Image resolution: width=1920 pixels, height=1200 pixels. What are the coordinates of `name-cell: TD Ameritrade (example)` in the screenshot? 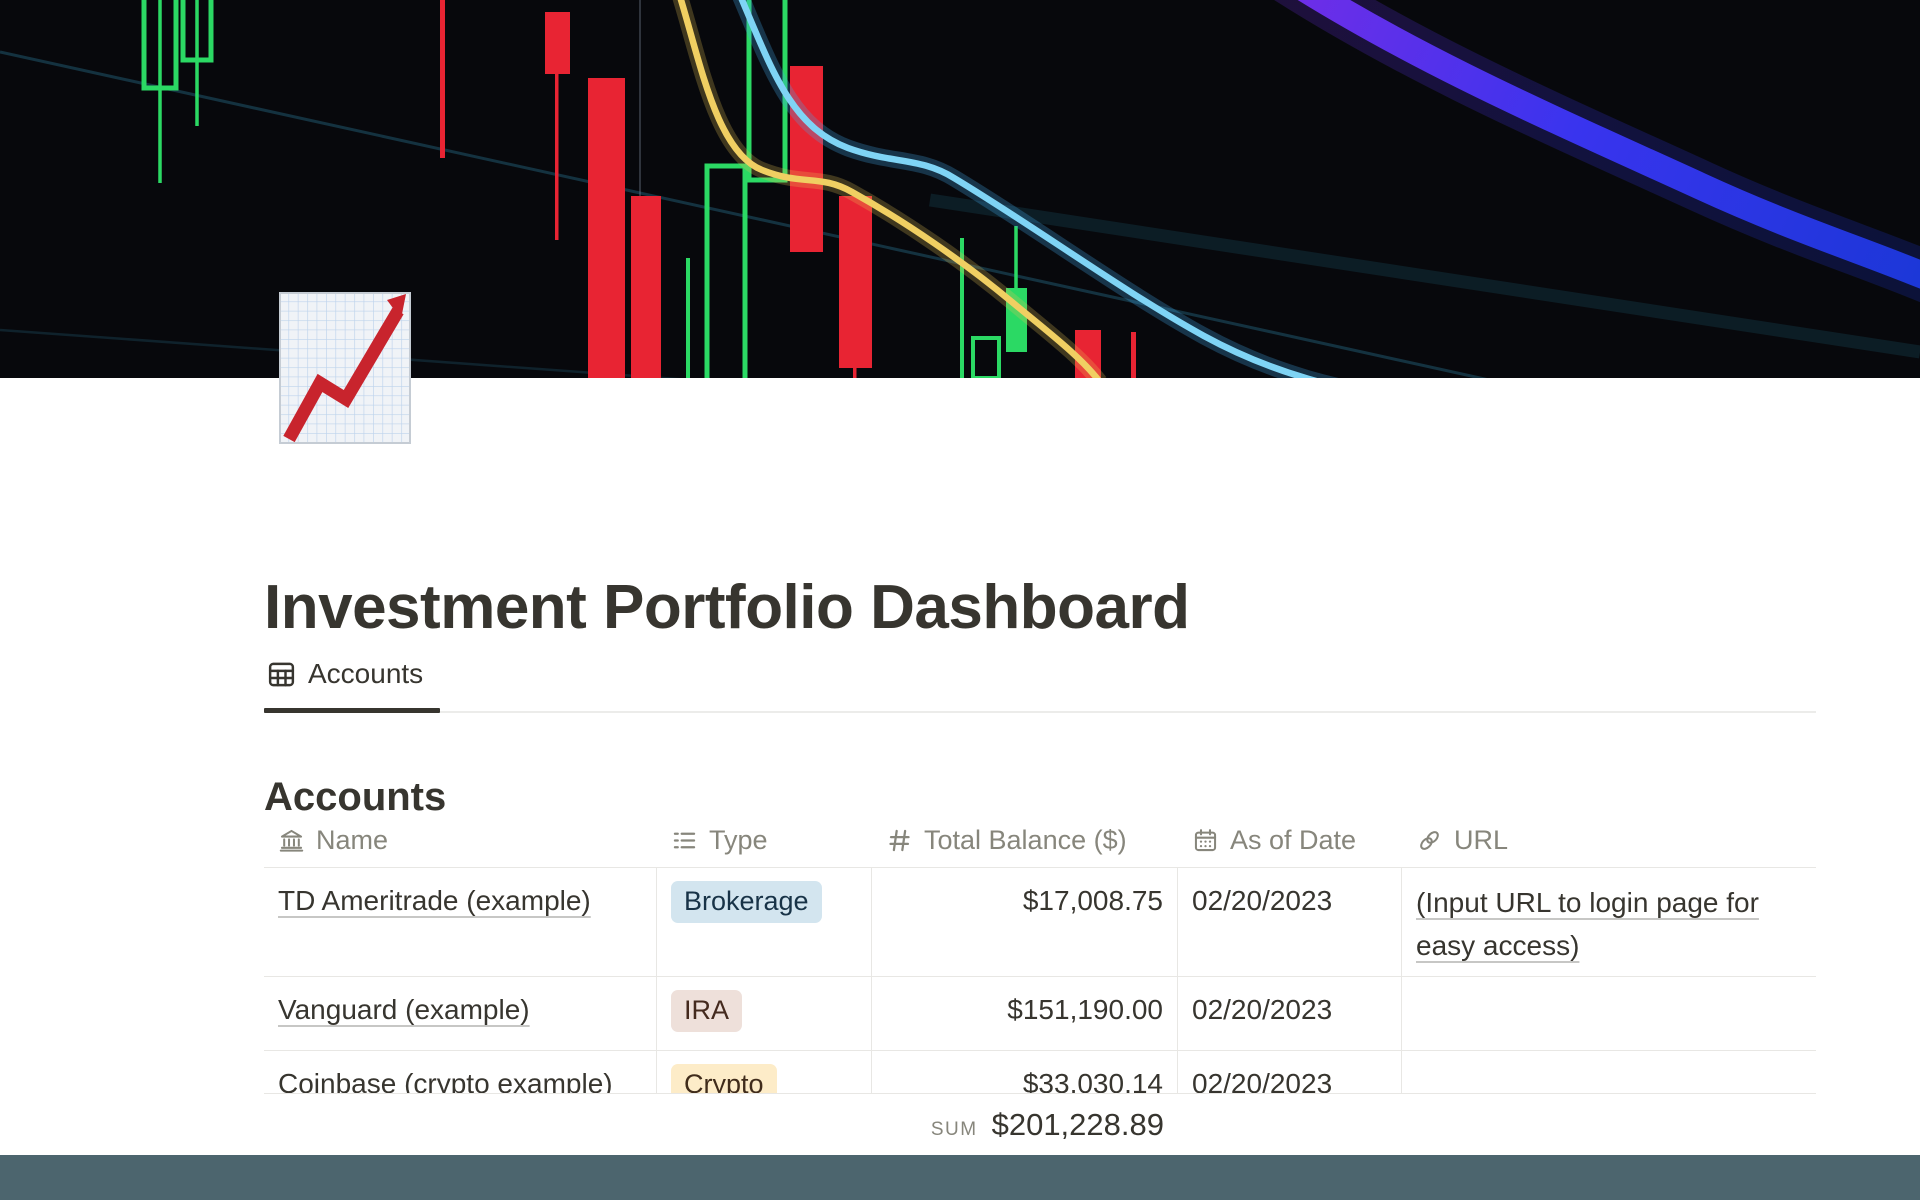 It's located at (460, 922).